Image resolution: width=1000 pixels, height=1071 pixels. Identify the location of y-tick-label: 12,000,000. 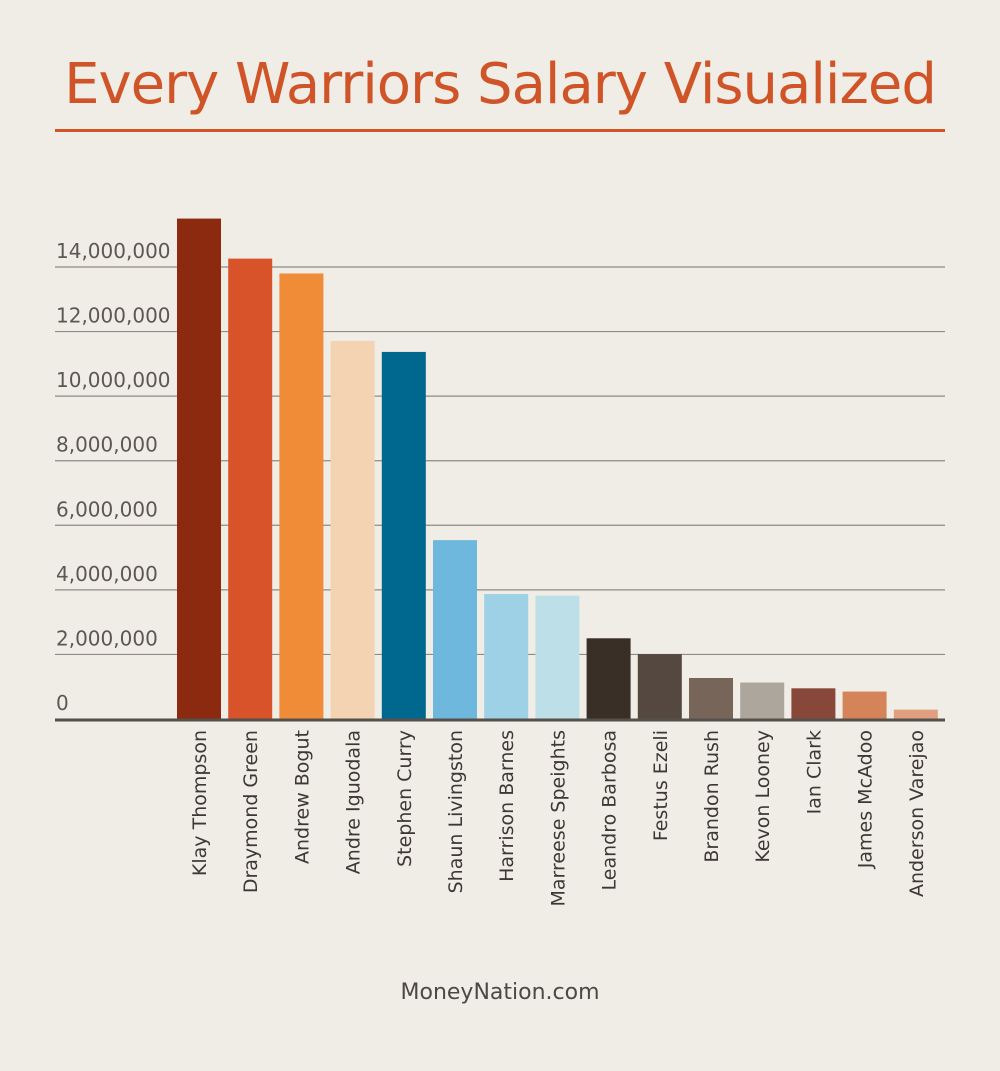
(113, 316).